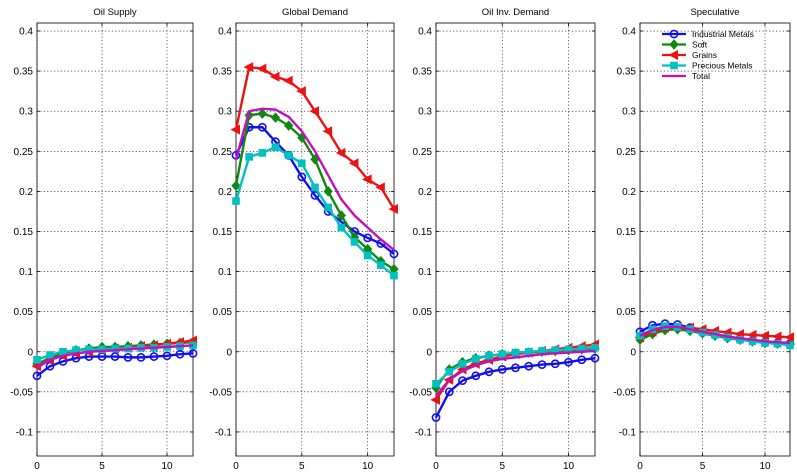 The height and width of the screenshot is (473, 797). Describe the element at coordinates (314, 138) in the screenshot. I see `series-grains` at that location.